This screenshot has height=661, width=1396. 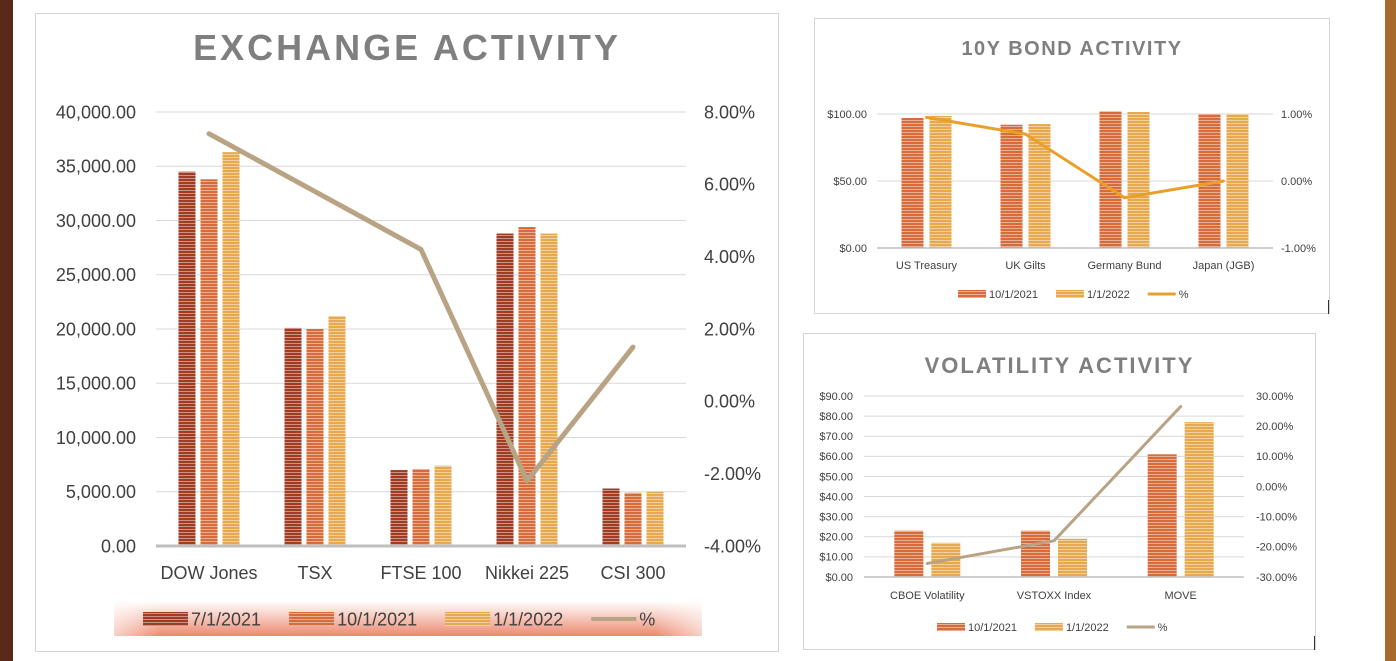 I want to click on y-right-tick-label: 8.00%, so click(x=729, y=112).